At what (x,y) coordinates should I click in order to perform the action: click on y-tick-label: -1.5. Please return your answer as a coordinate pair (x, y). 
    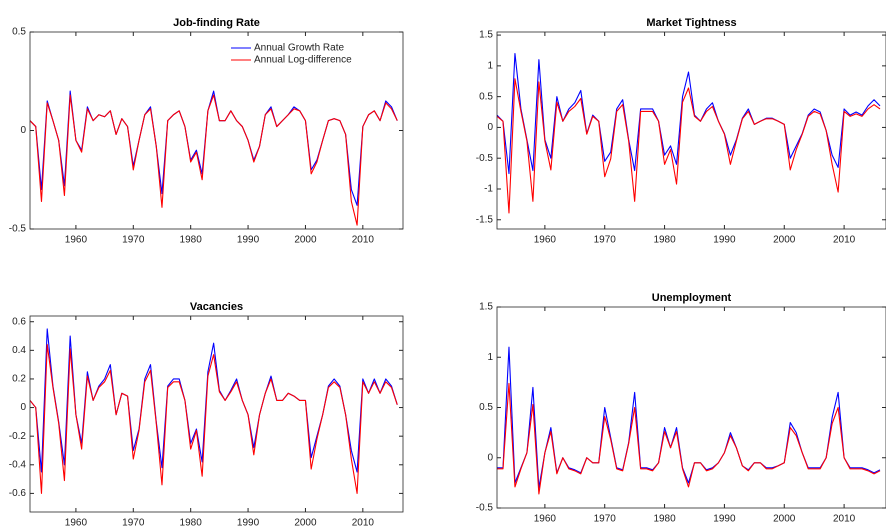
    Looking at the image, I should click on (485, 219).